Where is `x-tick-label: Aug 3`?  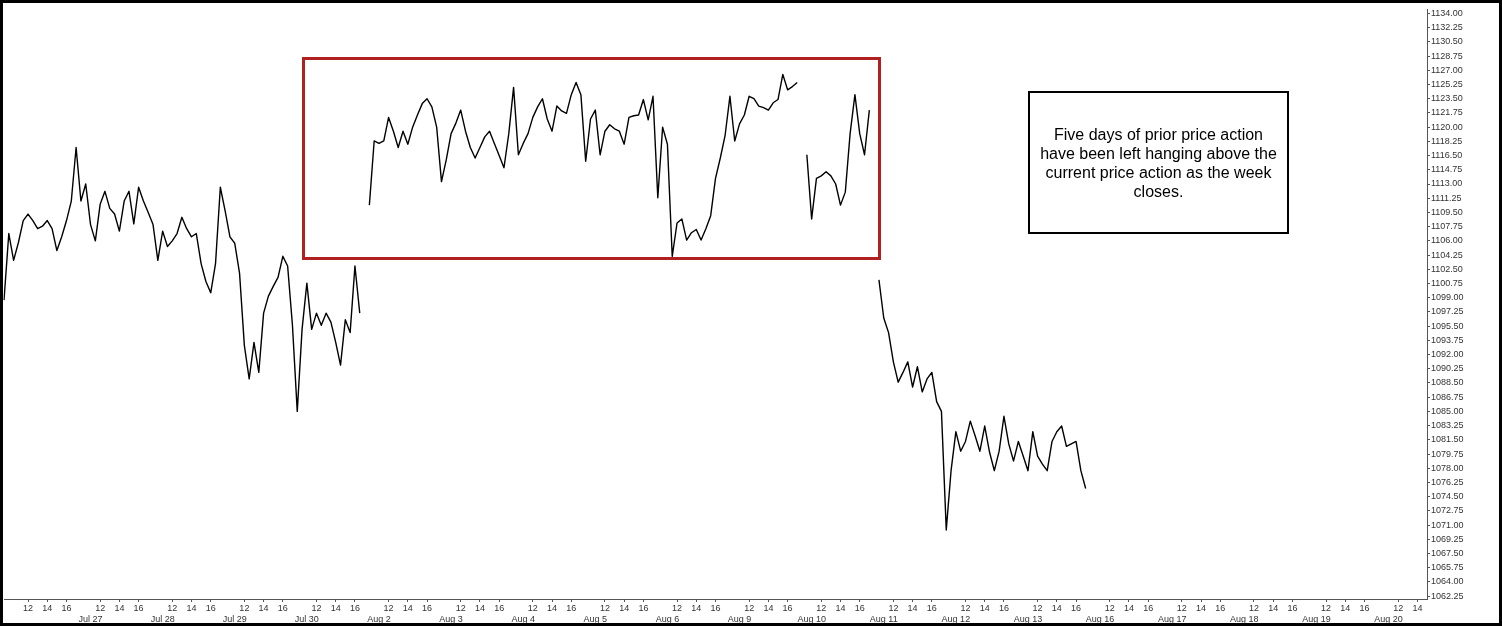
x-tick-label: Aug 3 is located at coordinates (451, 618).